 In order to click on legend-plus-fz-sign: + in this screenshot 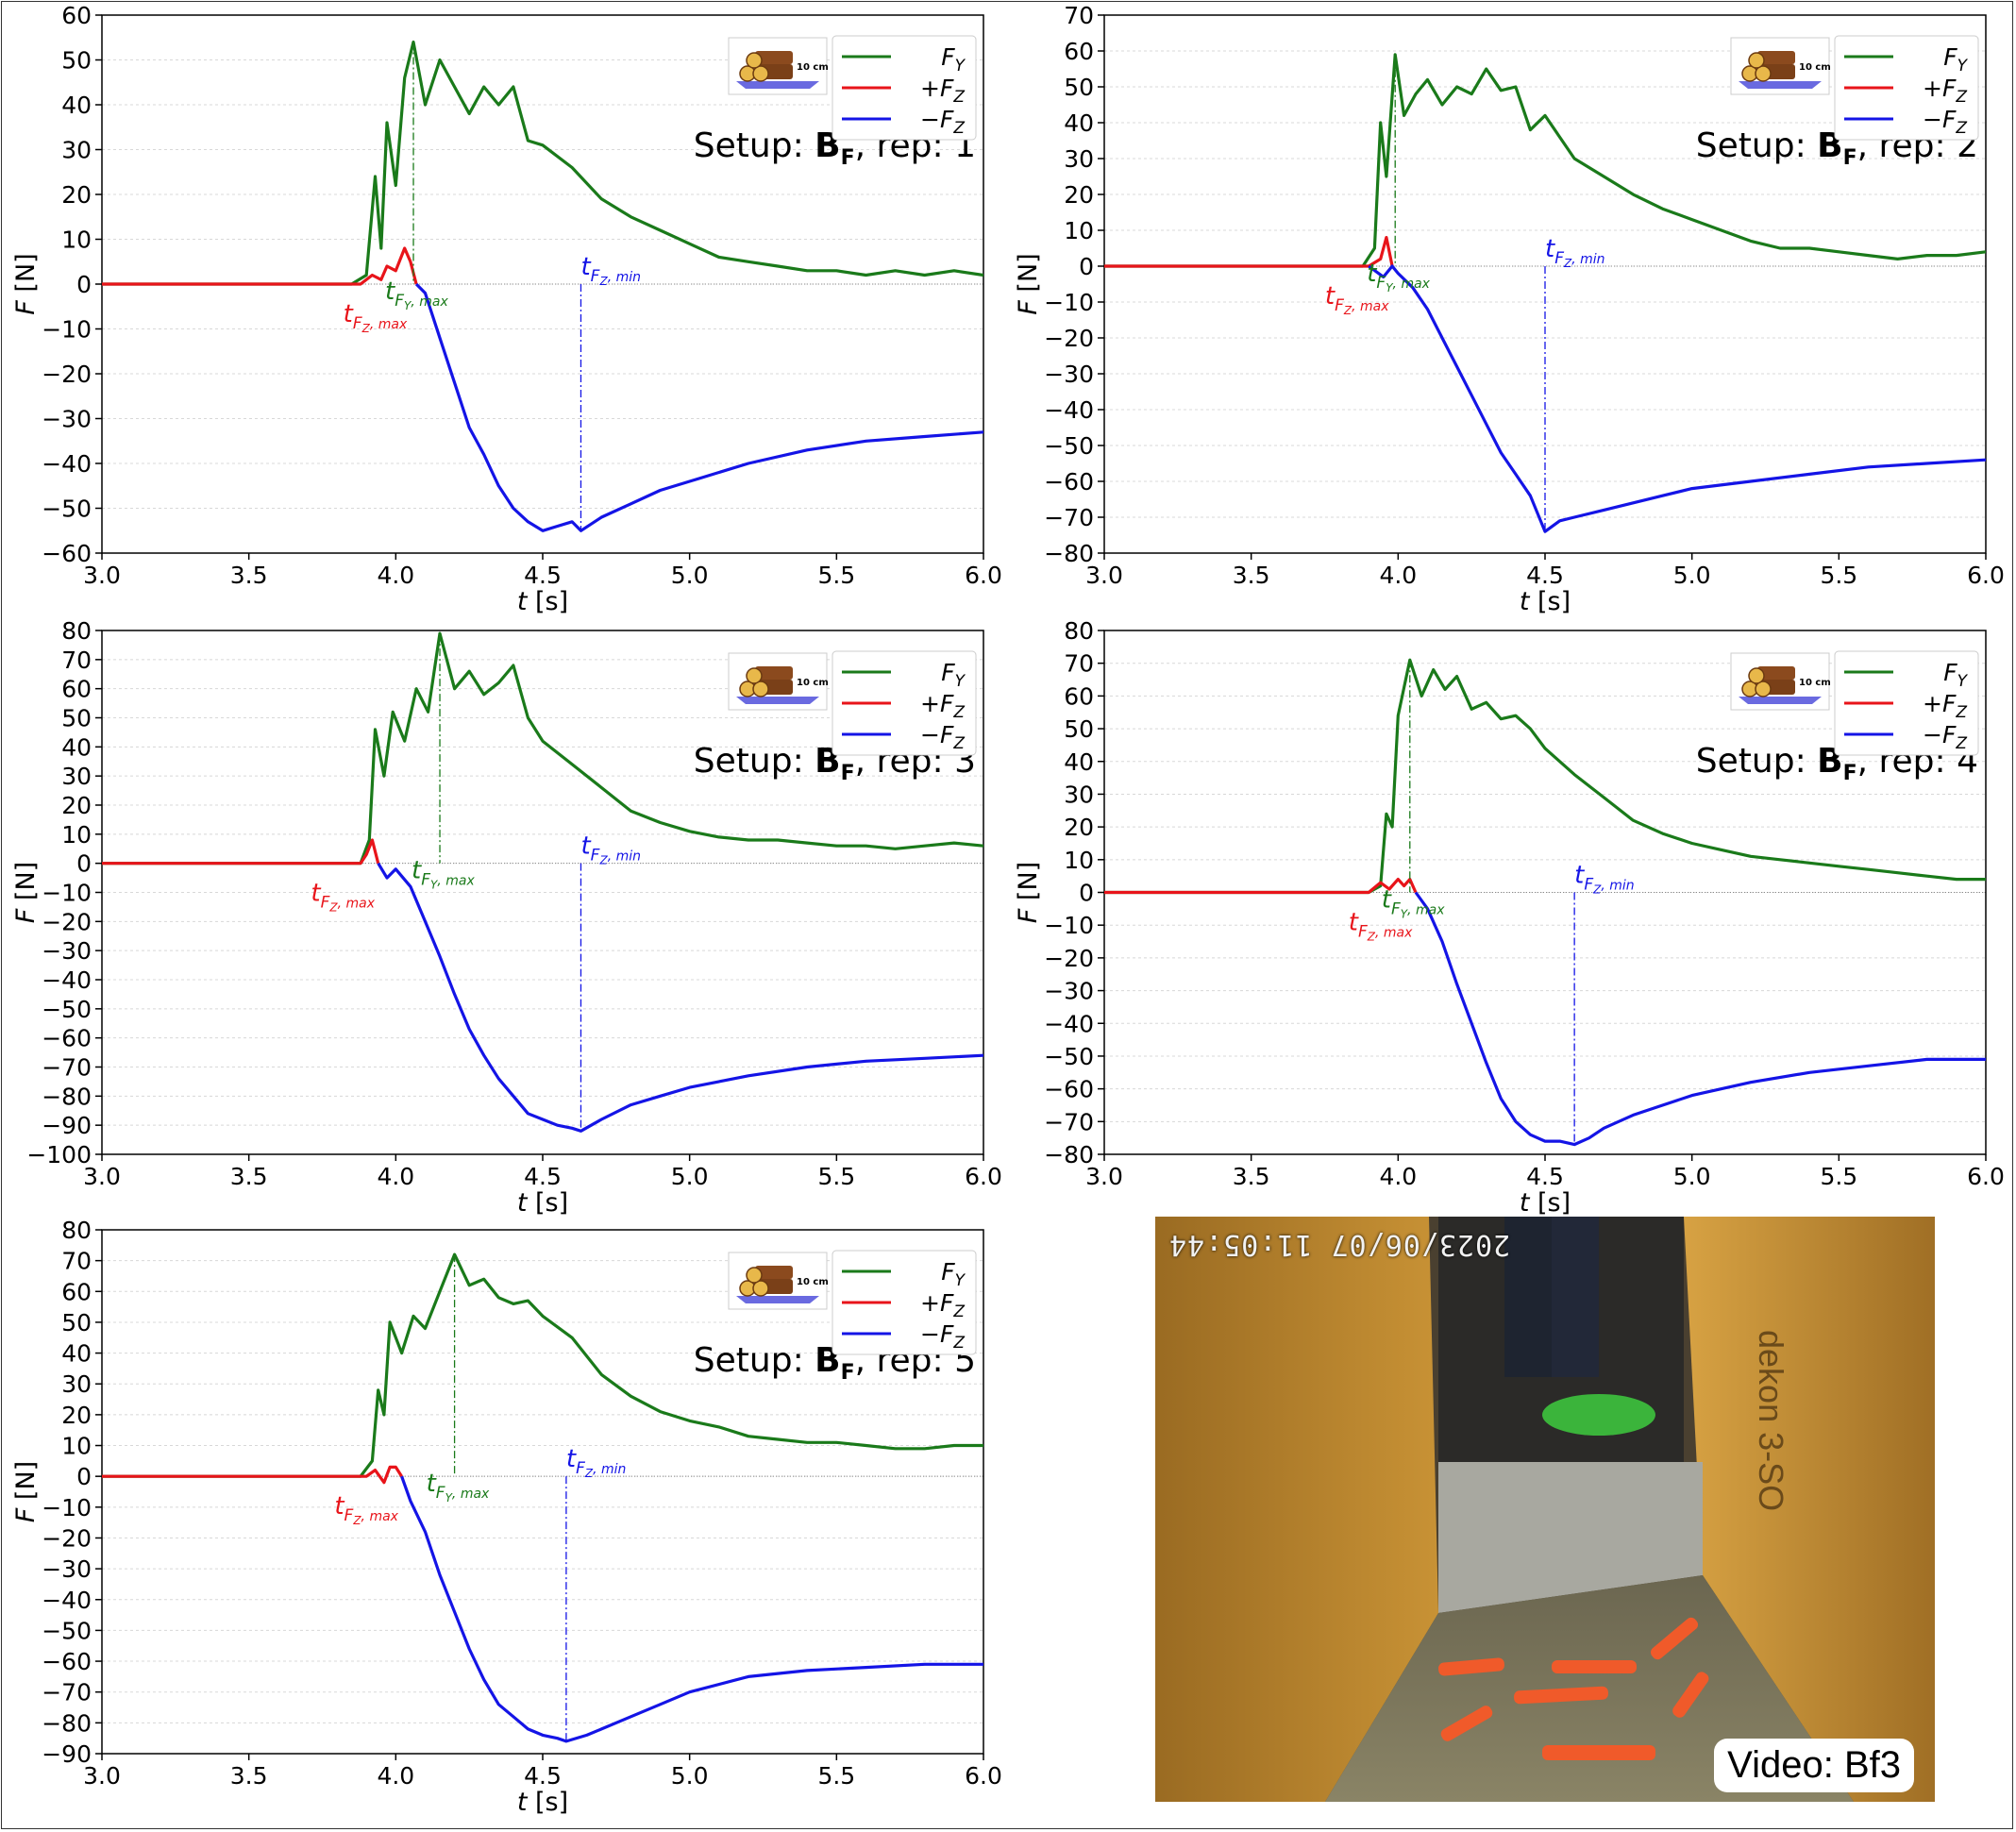, I will do `click(930, 1303)`.